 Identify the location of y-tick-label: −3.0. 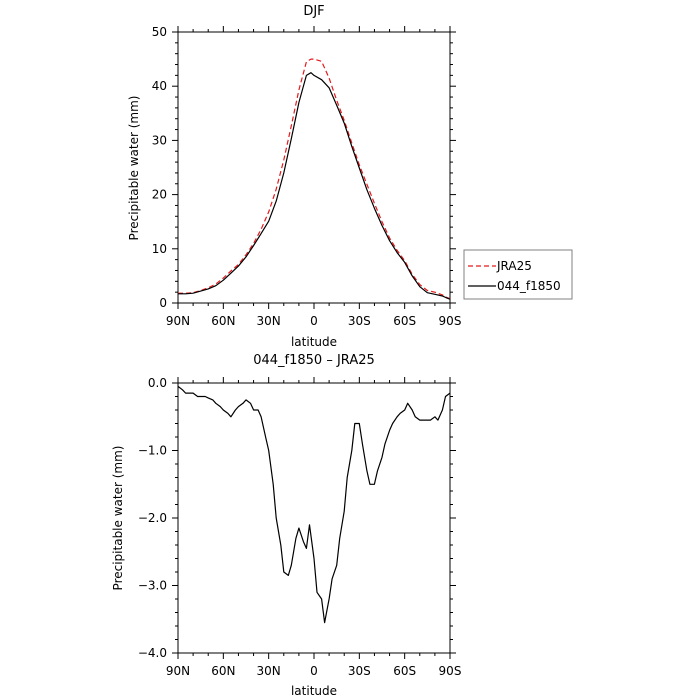
(152, 586).